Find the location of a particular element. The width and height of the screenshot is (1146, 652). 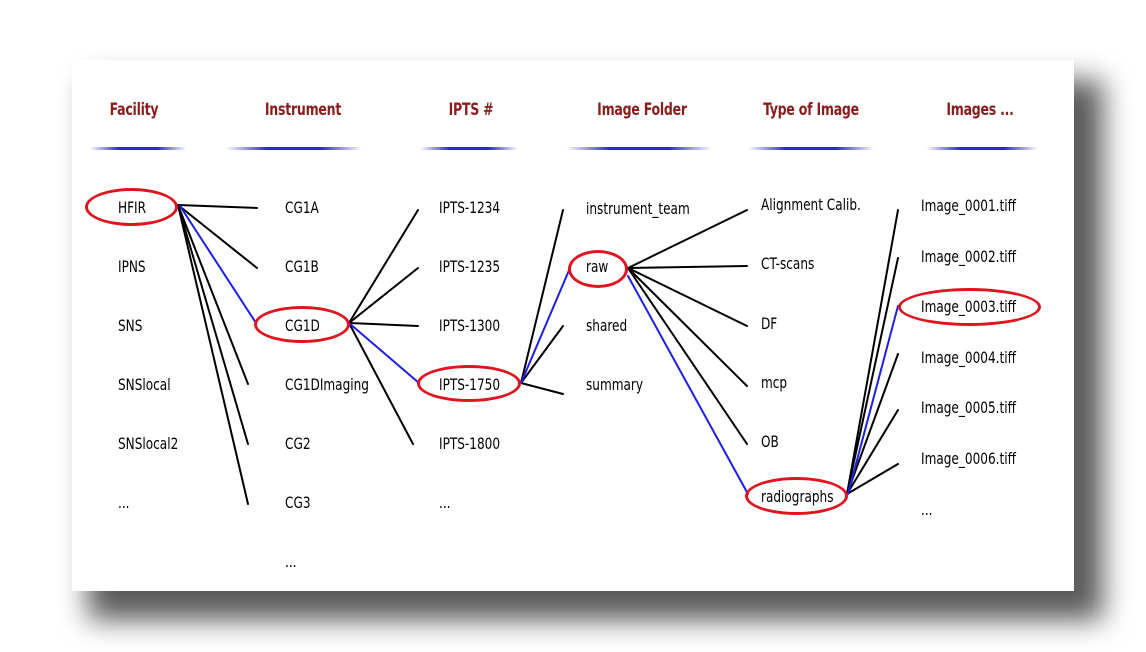

instrument-cg1a: CG1A is located at coordinates (302, 207).